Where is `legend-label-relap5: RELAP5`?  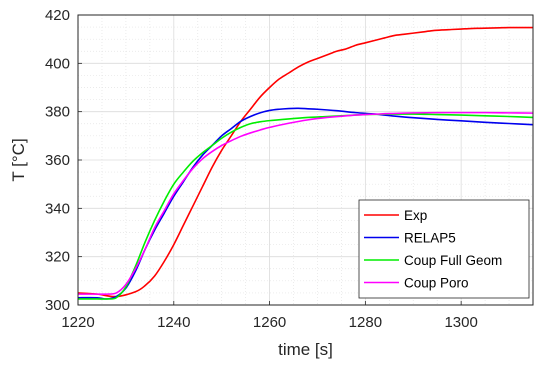 legend-label-relap5: RELAP5 is located at coordinates (430, 238).